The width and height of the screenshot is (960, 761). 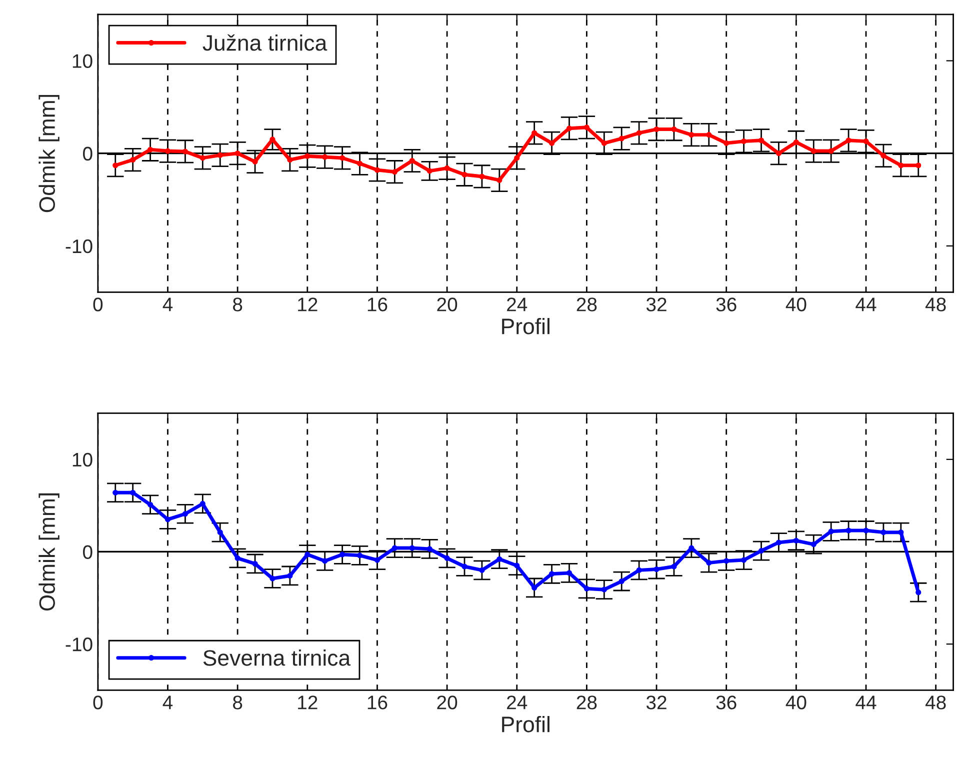 What do you see at coordinates (517, 305) in the screenshot?
I see `x-tick-label: 24` at bounding box center [517, 305].